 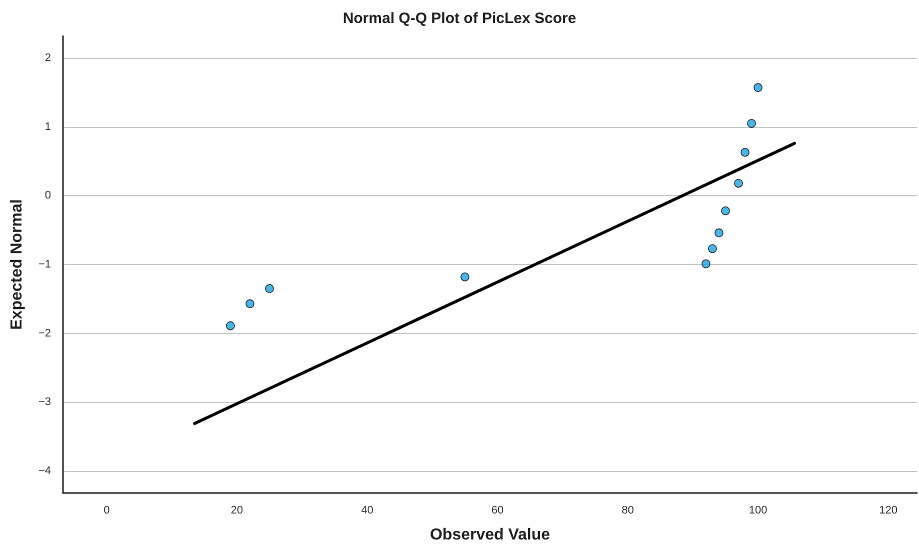 I want to click on x-tick-label: 20, so click(x=237, y=510).